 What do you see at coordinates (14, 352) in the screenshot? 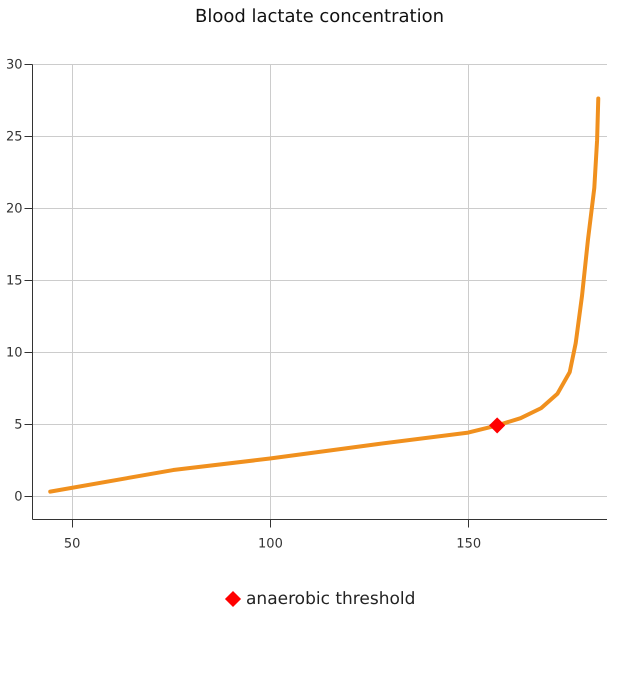
I see `y-tick-label: 10` at bounding box center [14, 352].